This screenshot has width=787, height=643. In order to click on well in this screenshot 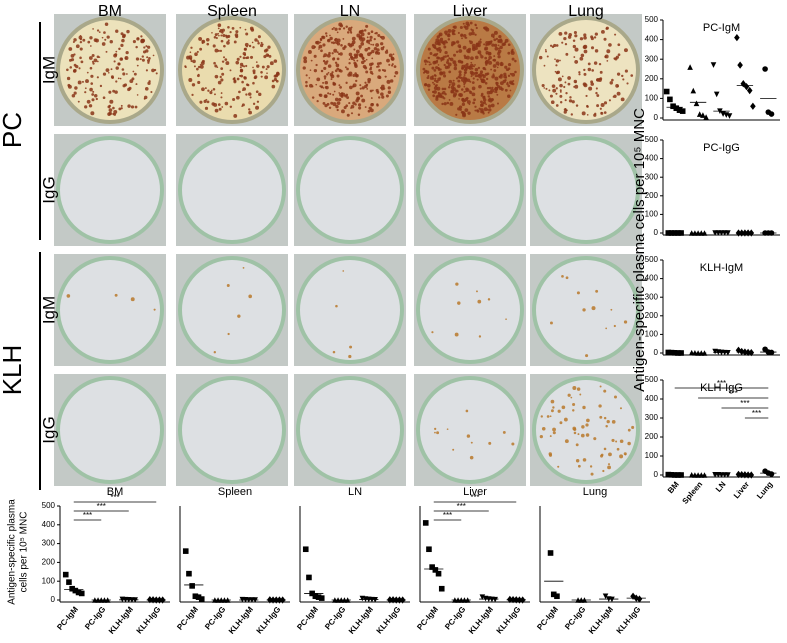, I will do `click(470, 310)`.